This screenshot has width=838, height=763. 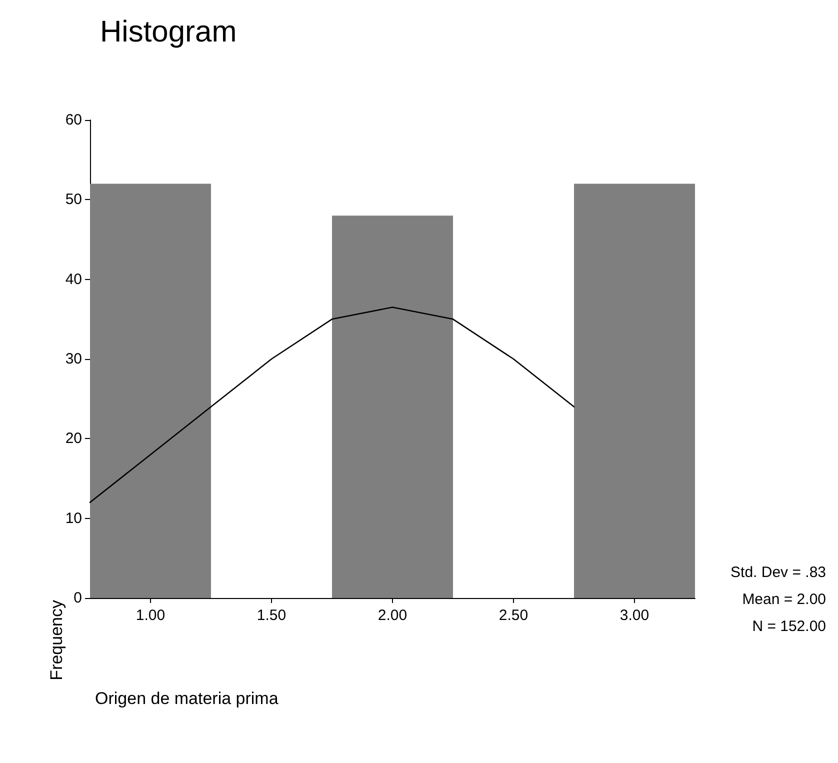 I want to click on text: N = 152.00, so click(x=789, y=626).